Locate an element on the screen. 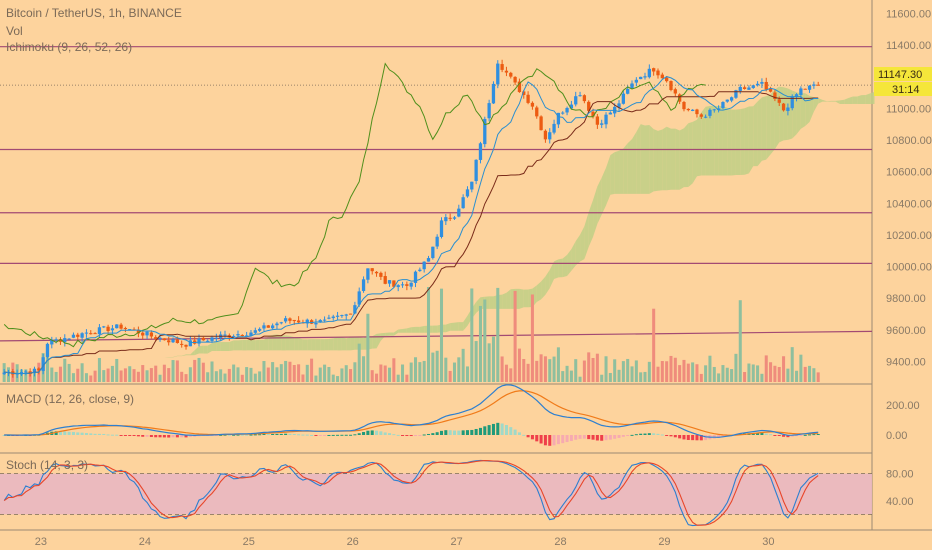  last-price-value: 11147.30 is located at coordinates (900, 75).